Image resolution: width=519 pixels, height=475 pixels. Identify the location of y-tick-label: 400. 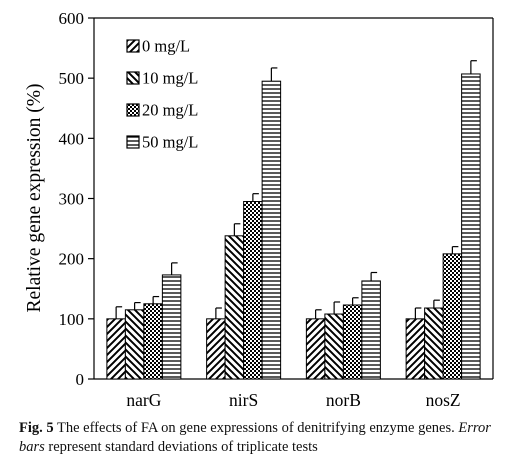
(72, 138).